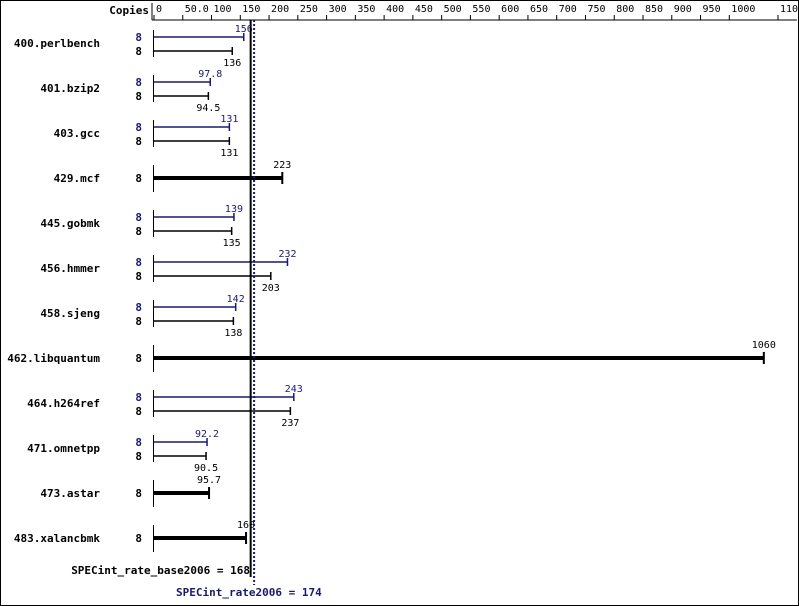 This screenshot has width=799, height=606. Describe the element at coordinates (338, 9) in the screenshot. I see `x-tick-label: 300` at that location.